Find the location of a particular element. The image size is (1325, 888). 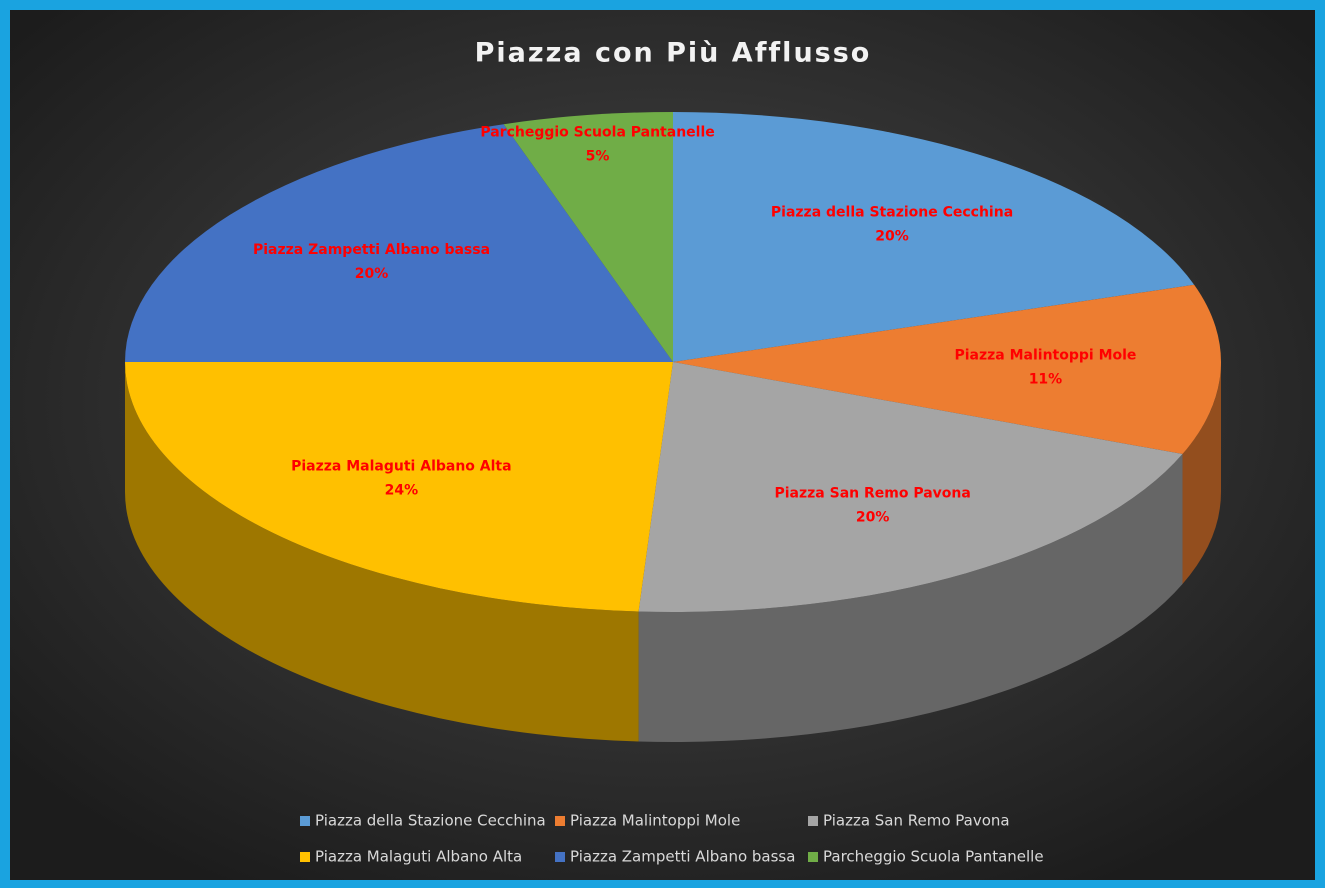

data-label-name: Piazza Malaguti Albano Alta is located at coordinates (401, 466).